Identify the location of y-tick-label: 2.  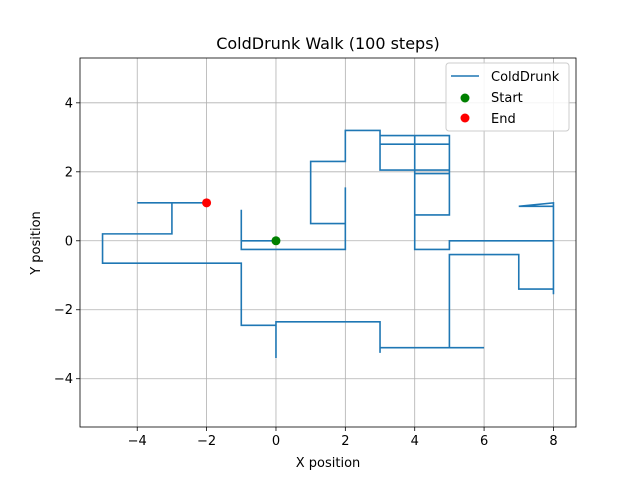
(69, 172).